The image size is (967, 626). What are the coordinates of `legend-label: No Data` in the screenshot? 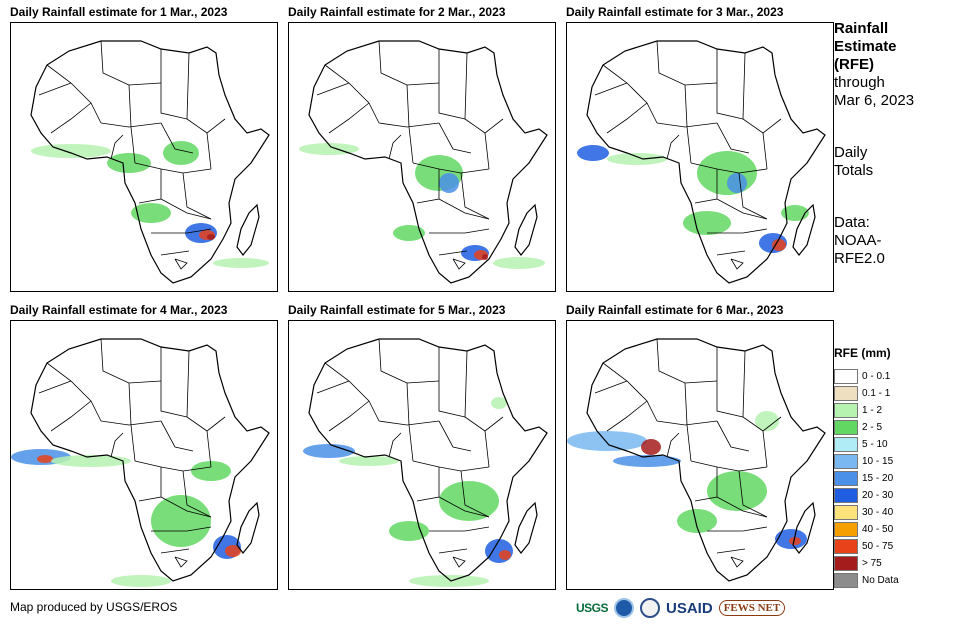 It's located at (880, 580).